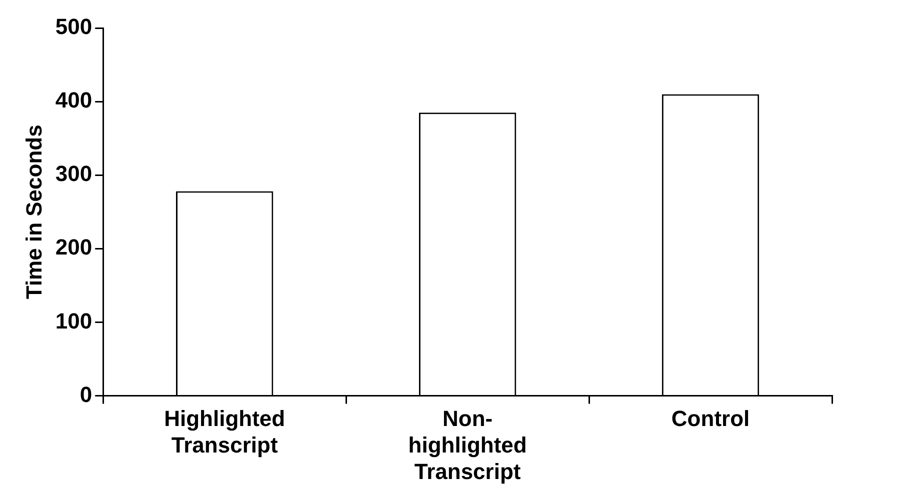  I want to click on y-tick-label: 200, so click(73, 247).